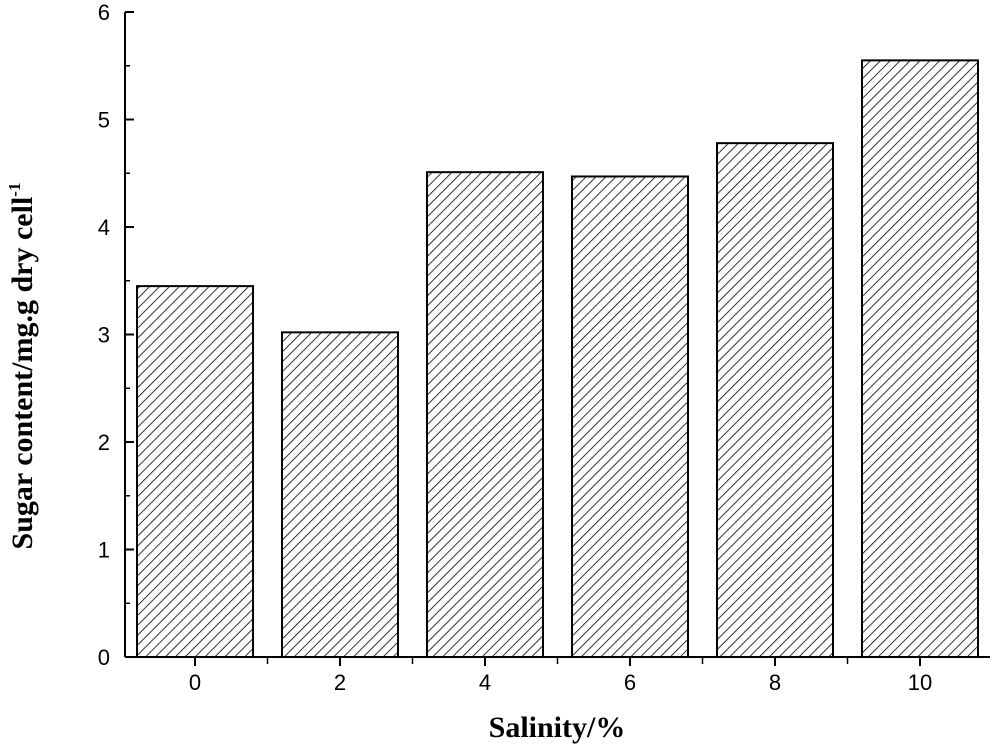 The height and width of the screenshot is (745, 994). What do you see at coordinates (104, 335) in the screenshot?
I see `y-tick-label-3: 3` at bounding box center [104, 335].